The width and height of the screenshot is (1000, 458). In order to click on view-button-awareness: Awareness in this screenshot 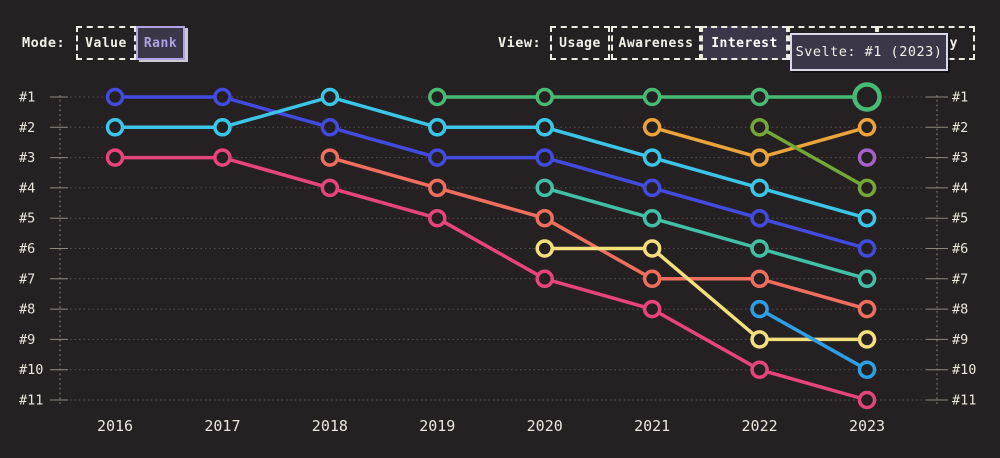, I will do `click(656, 43)`.